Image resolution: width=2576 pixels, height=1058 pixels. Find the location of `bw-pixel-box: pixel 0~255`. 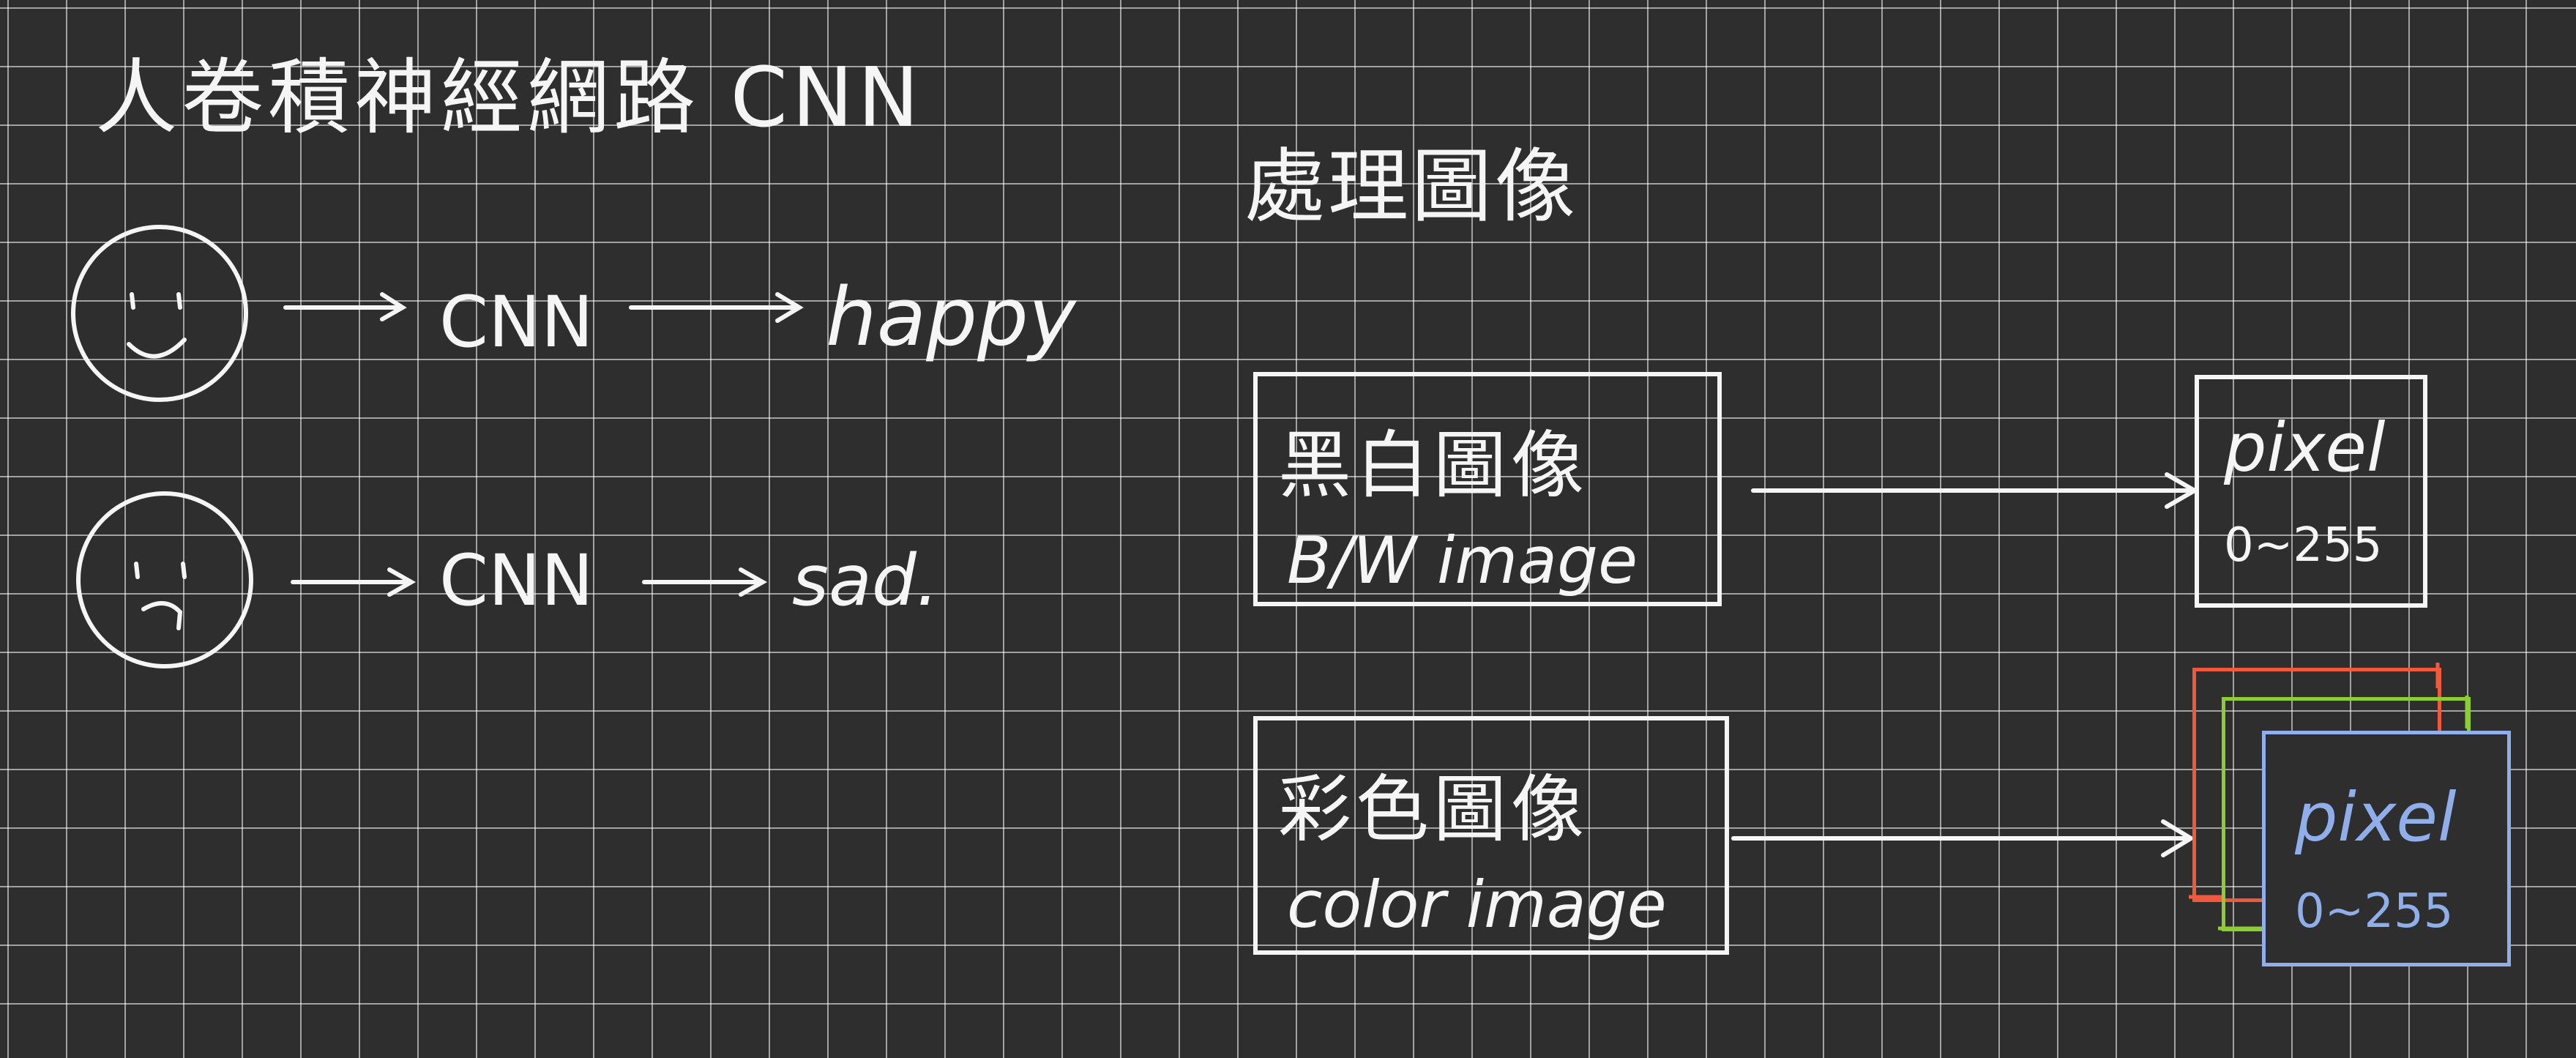

bw-pixel-box: pixel 0~255 is located at coordinates (2311, 491).